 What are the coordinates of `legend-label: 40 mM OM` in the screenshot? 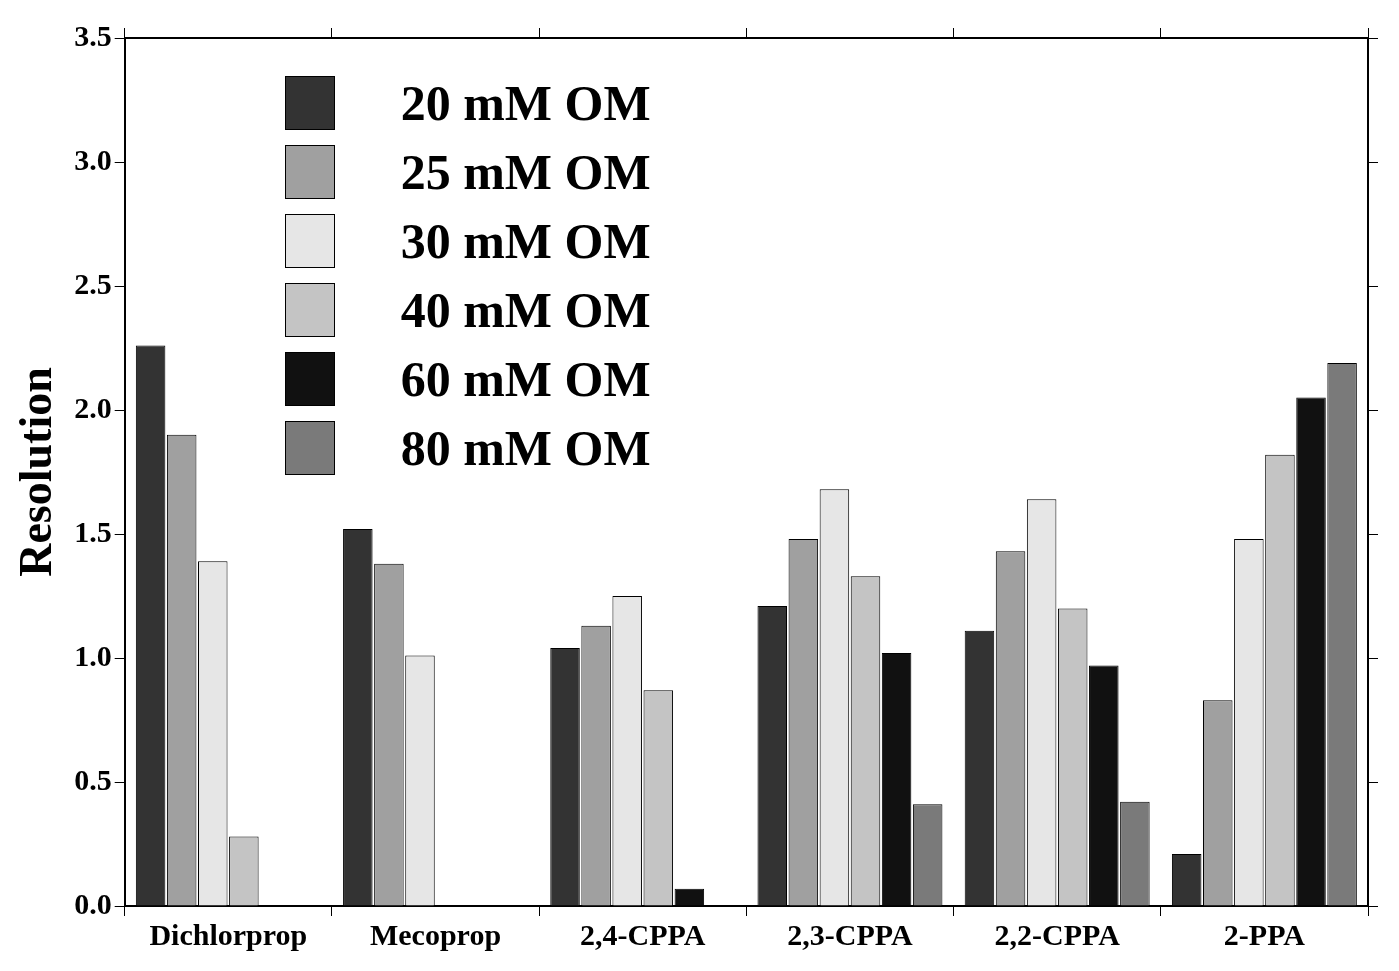 It's located at (525, 309).